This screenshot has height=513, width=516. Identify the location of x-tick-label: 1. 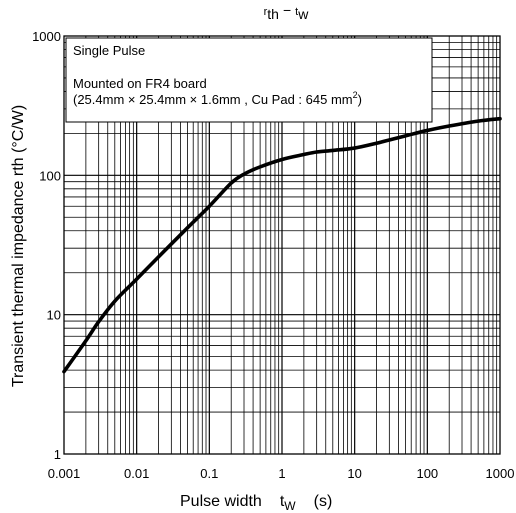
(281, 473).